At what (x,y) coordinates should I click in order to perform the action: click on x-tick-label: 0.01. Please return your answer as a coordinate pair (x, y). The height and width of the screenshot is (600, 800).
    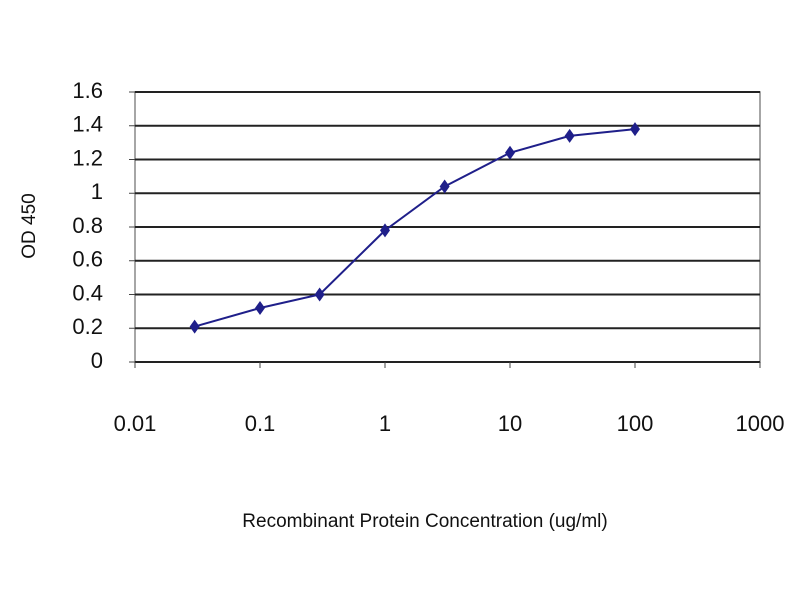
    Looking at the image, I should click on (135, 423).